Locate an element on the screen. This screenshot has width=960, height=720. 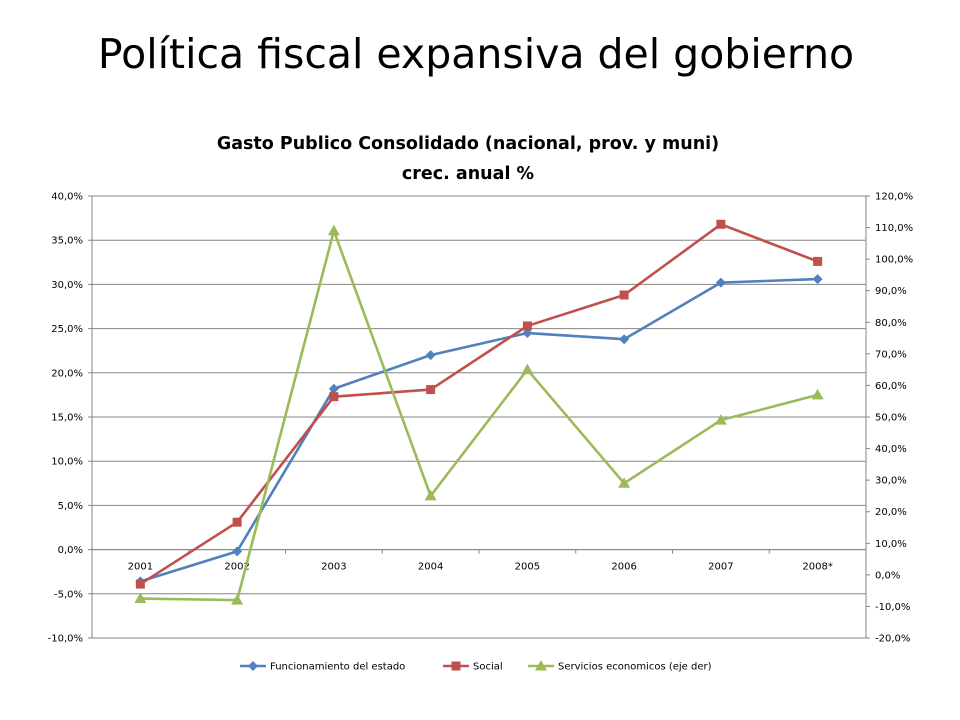
left-tick-label: 15,0% is located at coordinates (67, 418).